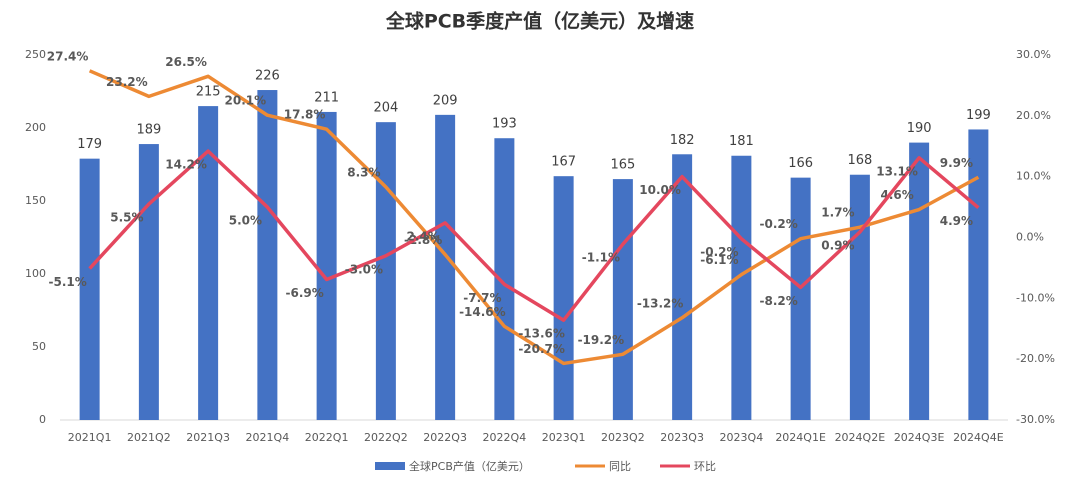  Describe the element at coordinates (186, 165) in the screenshot. I see `line-value-label: 14.2%` at that location.